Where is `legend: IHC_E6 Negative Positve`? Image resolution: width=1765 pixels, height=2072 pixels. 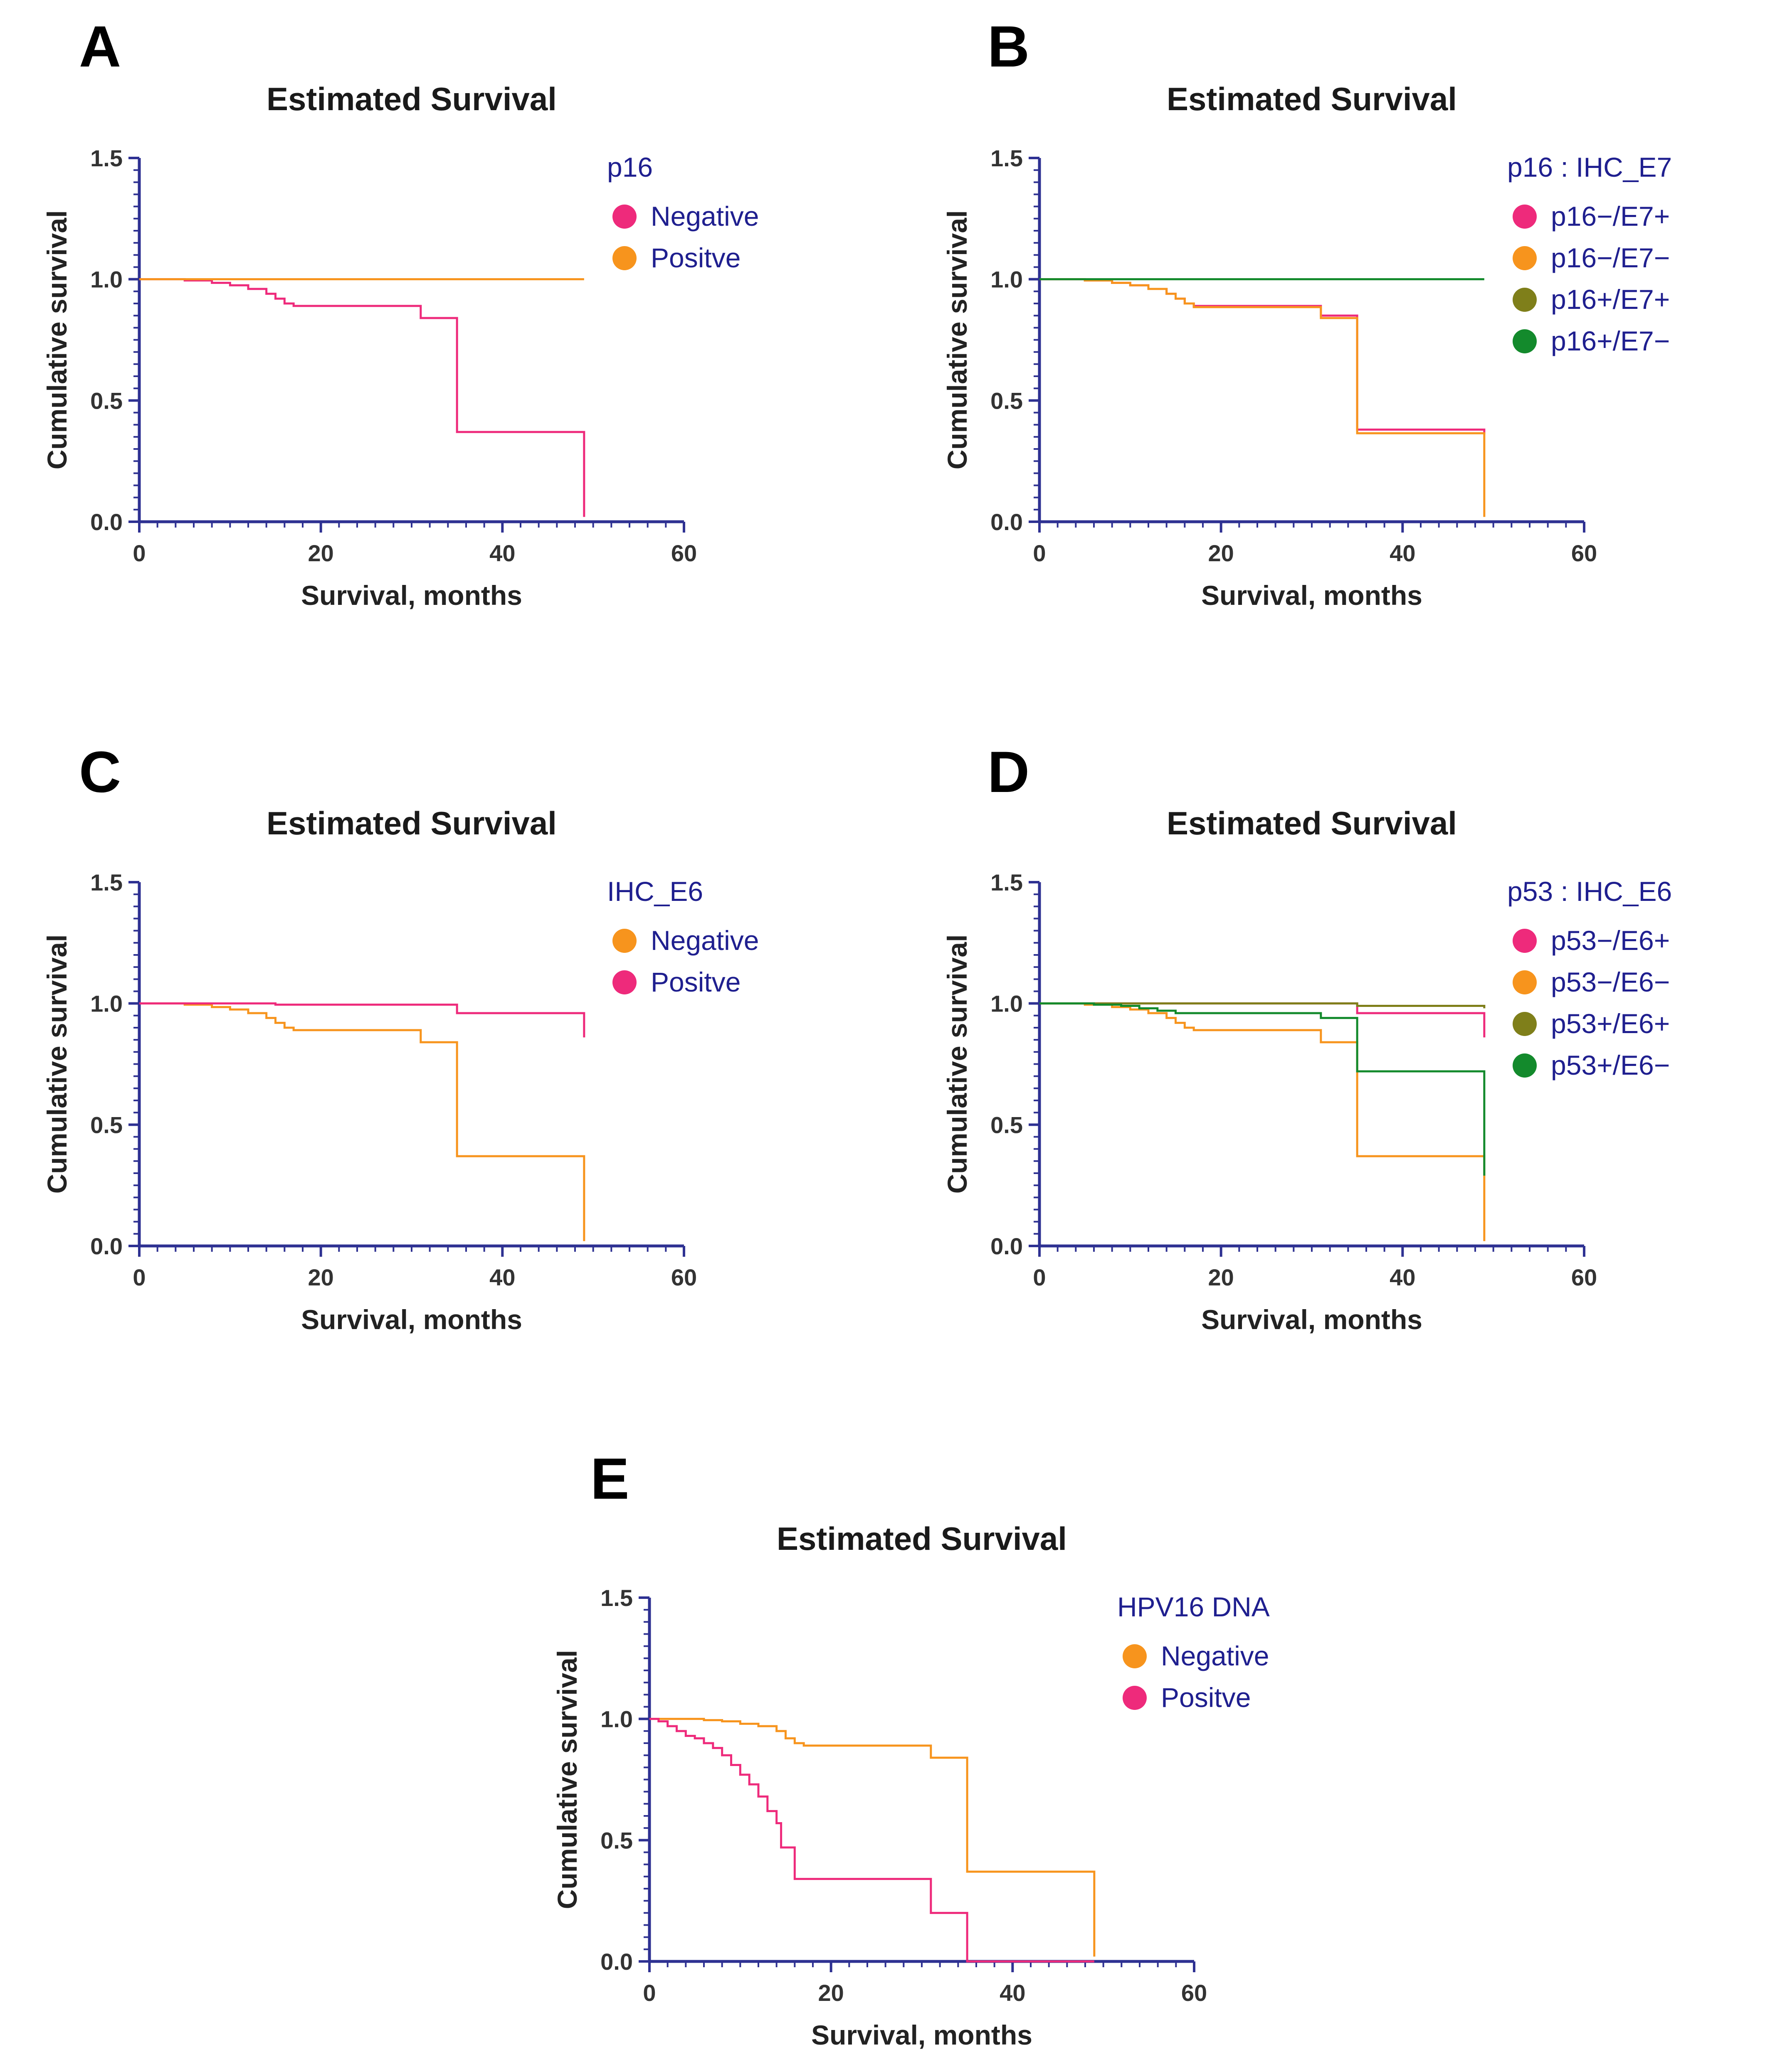 legend: IHC_E6 Negative Positve is located at coordinates (683, 936).